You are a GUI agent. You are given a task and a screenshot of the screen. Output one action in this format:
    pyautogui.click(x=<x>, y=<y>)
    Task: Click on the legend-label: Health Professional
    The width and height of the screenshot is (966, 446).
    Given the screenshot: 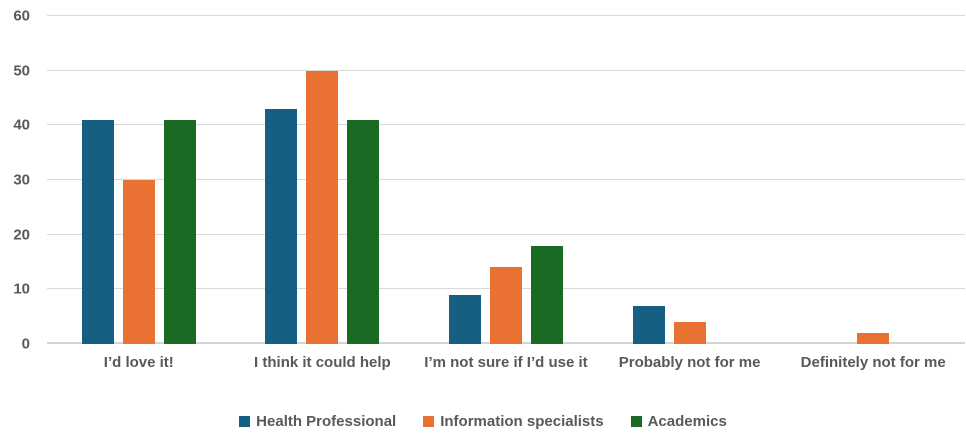 What is the action you would take?
    pyautogui.click(x=326, y=421)
    